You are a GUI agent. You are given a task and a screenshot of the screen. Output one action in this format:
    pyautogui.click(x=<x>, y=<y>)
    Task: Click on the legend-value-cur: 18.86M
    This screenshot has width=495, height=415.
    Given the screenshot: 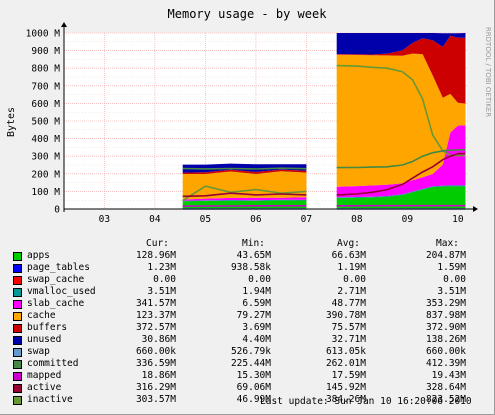 What is the action you would take?
    pyautogui.click(x=158, y=375)
    